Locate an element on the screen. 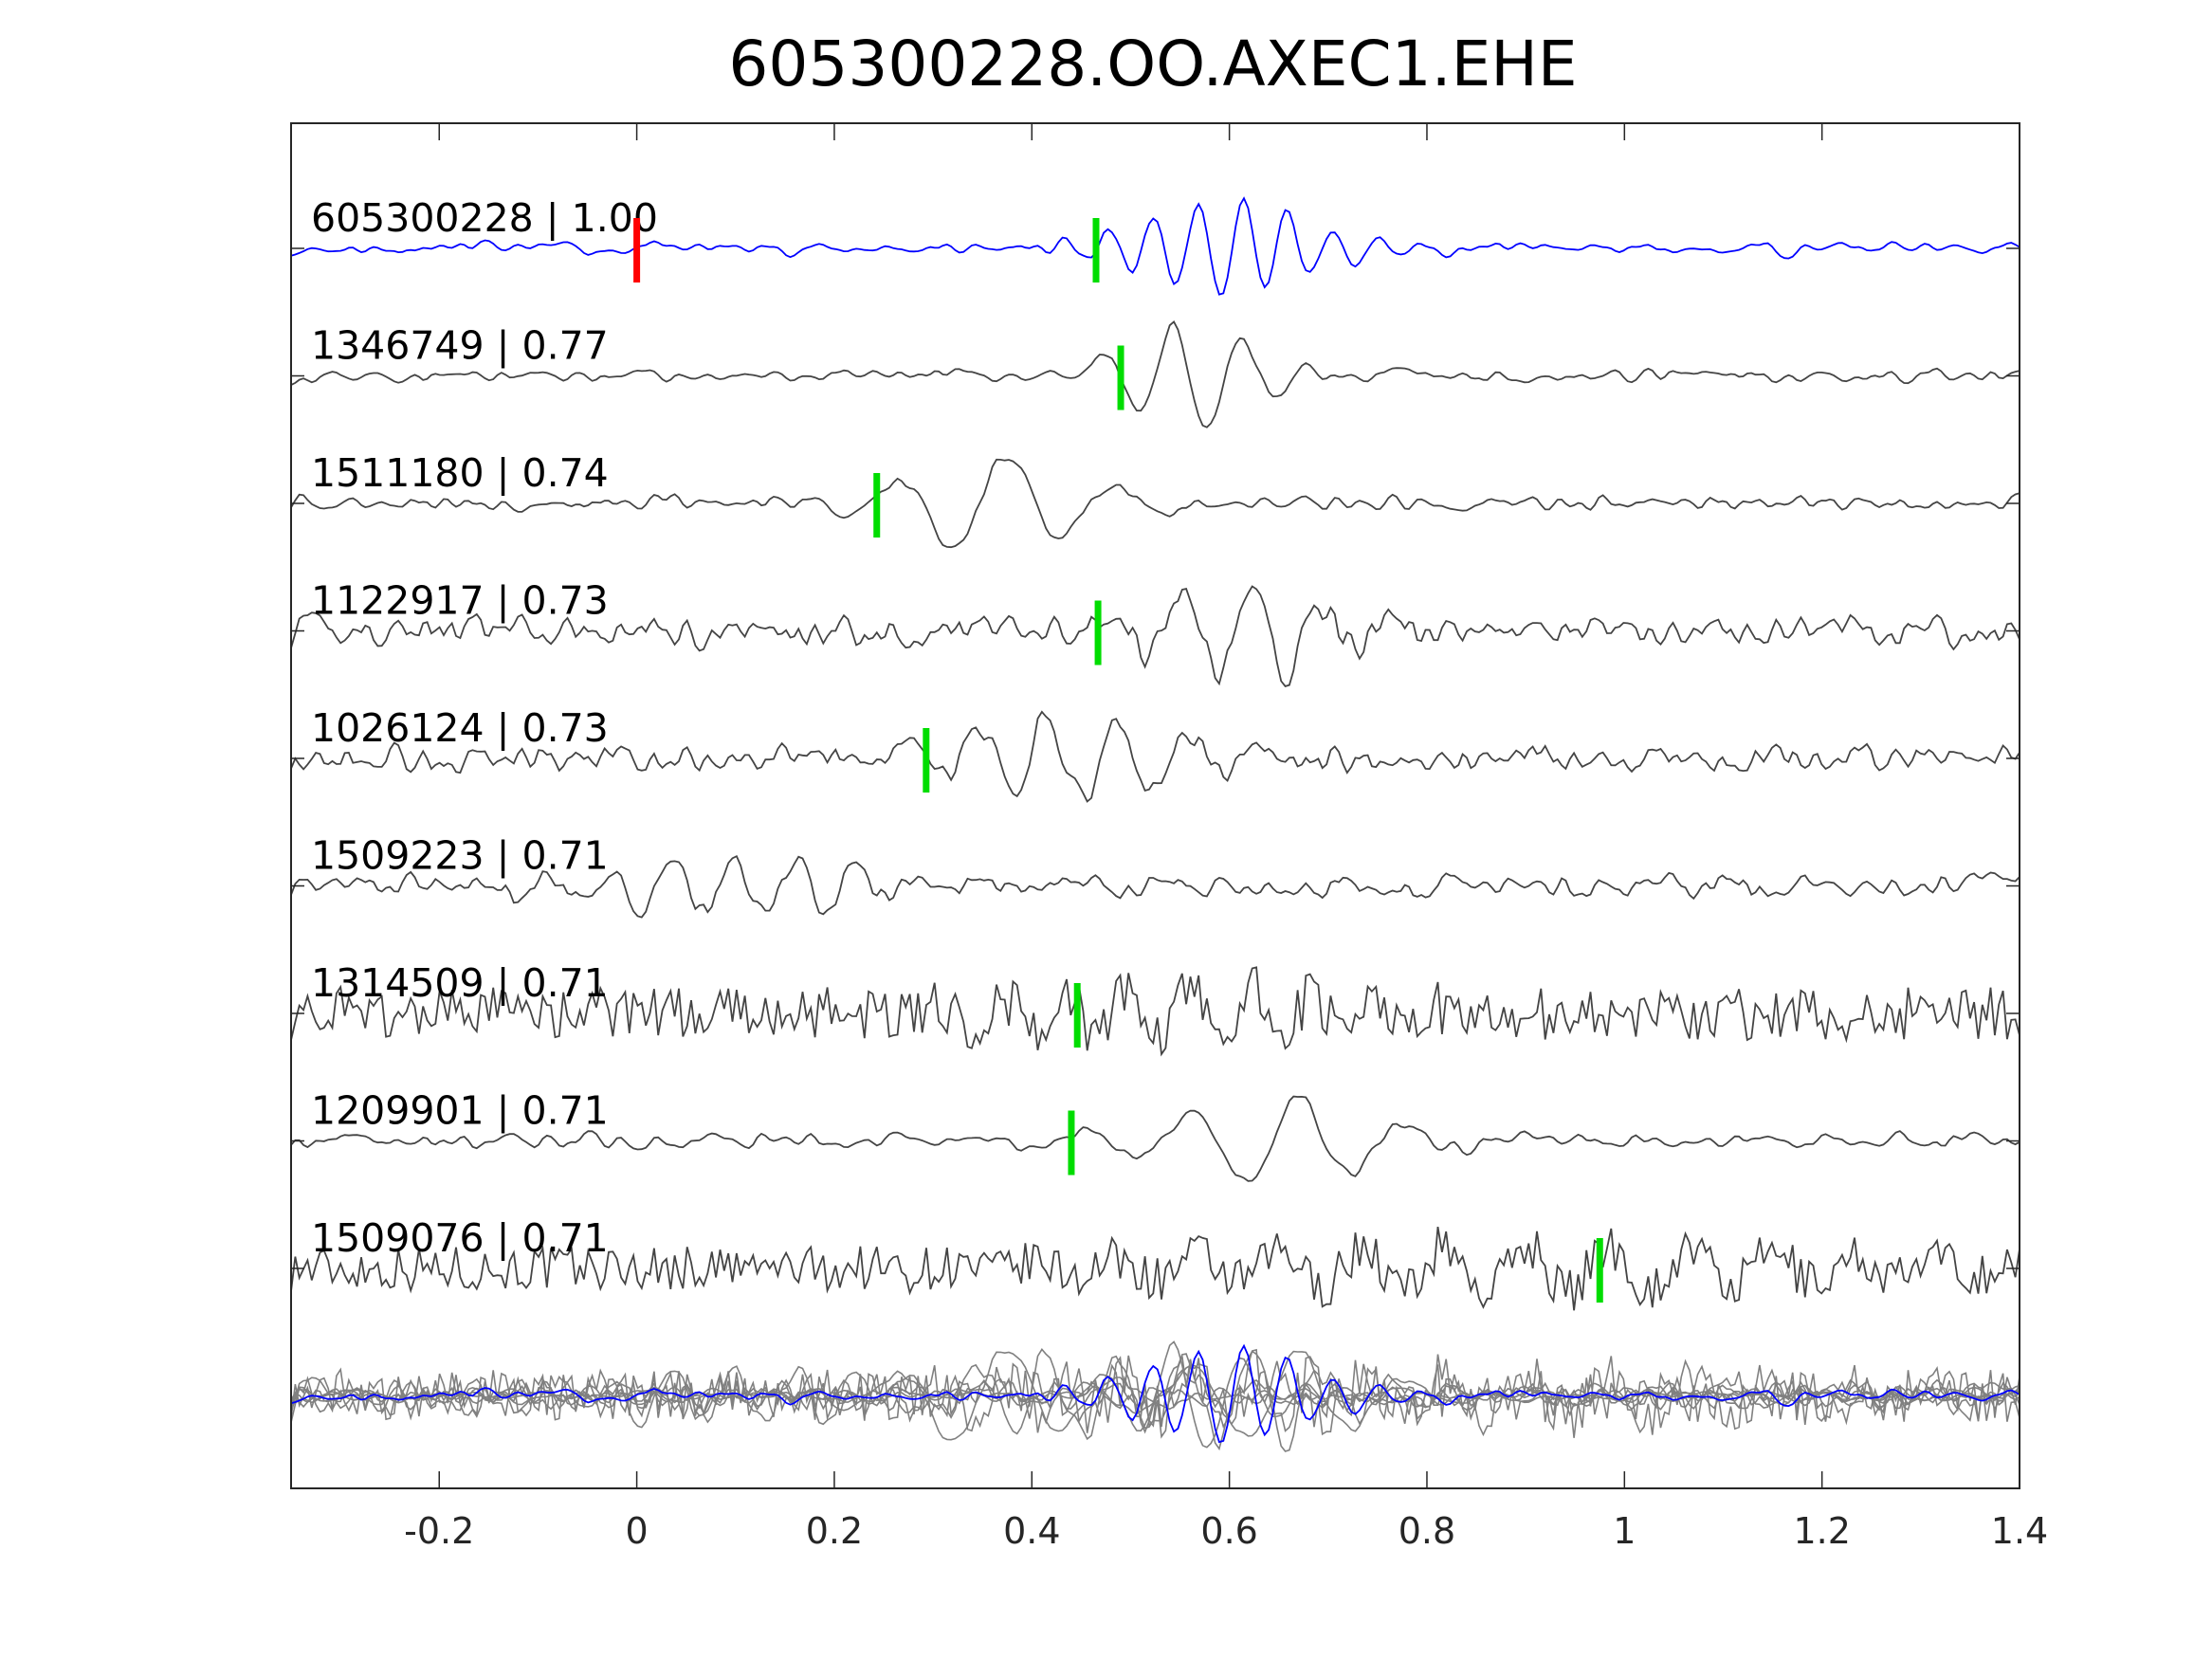 Image resolution: width=2212 pixels, height=1659 pixels. trace-label: 1511180 | 0.74 is located at coordinates (460, 473).